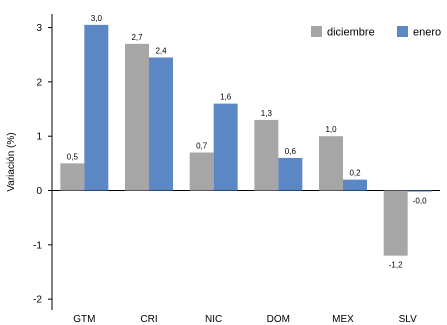 The width and height of the screenshot is (447, 325). I want to click on data-label: 2,4, so click(161, 50).